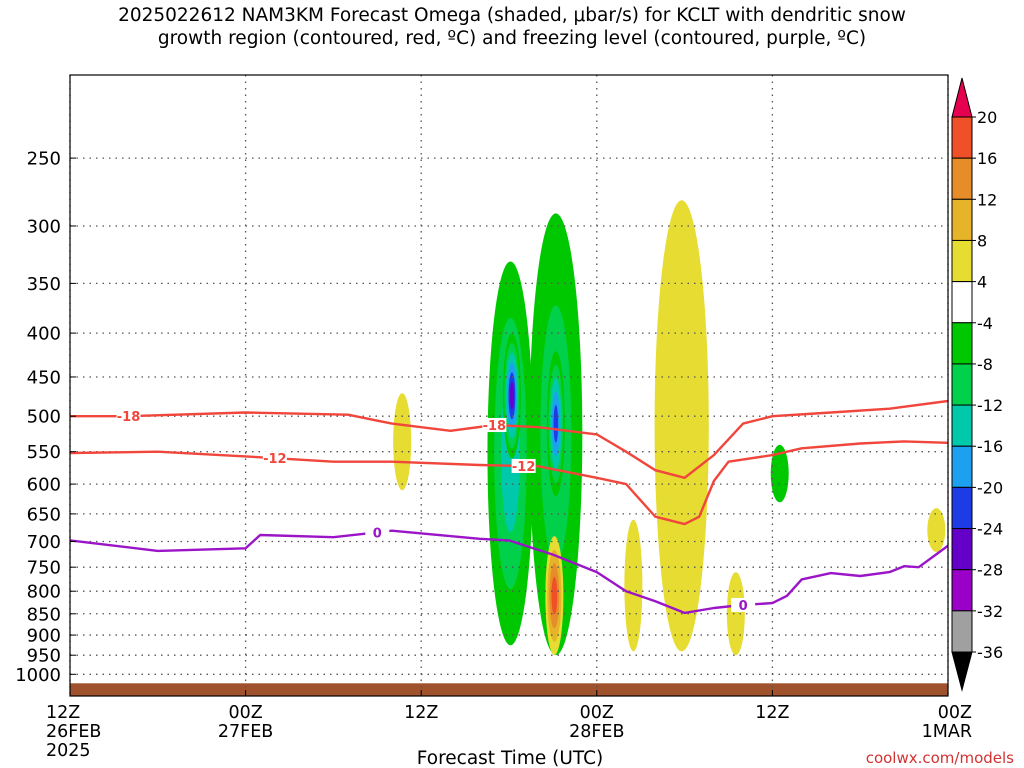 Image resolution: width=1024 pixels, height=768 pixels. Describe the element at coordinates (985, 364) in the screenshot. I see `colorbar-label-6: -8` at that location.